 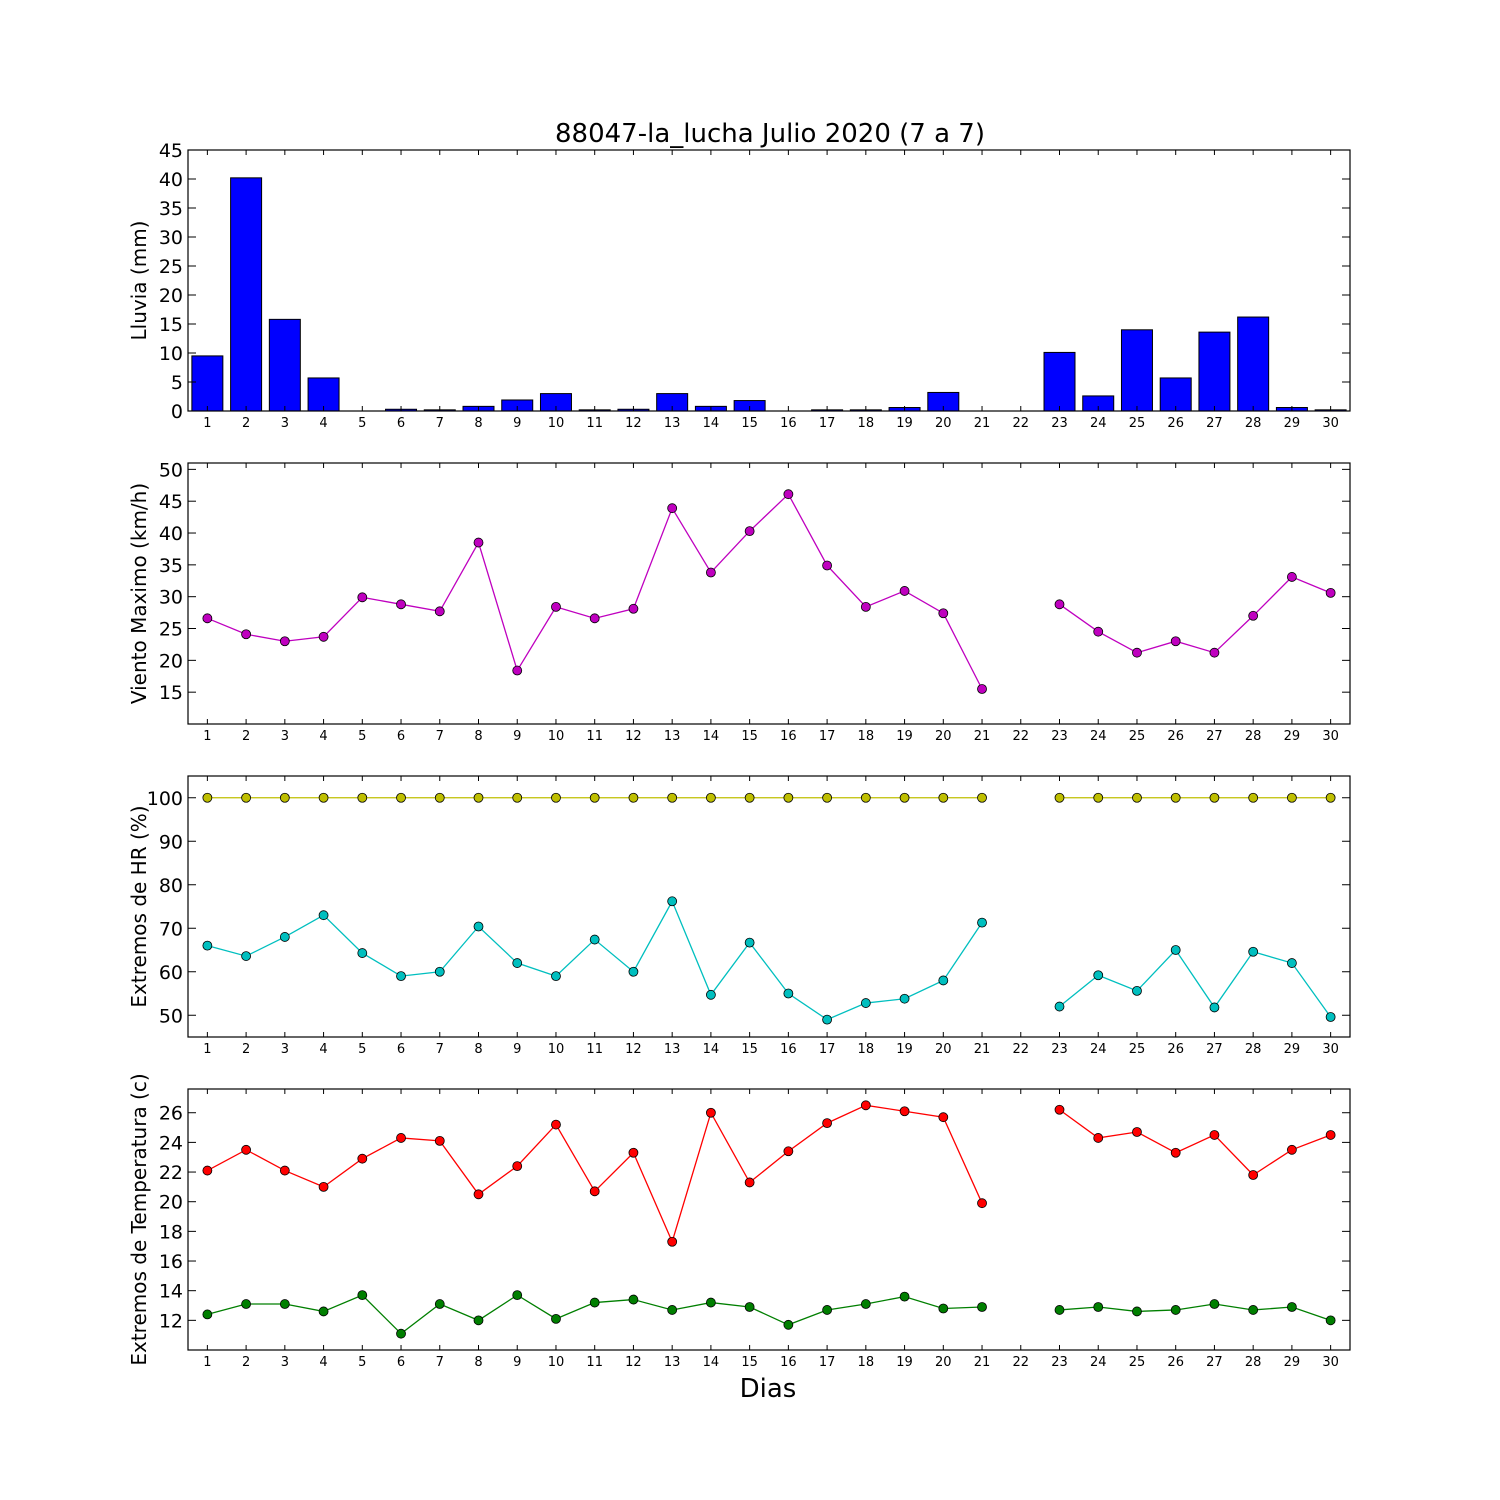 I want to click on x-tick-label: 13, so click(x=672, y=423).